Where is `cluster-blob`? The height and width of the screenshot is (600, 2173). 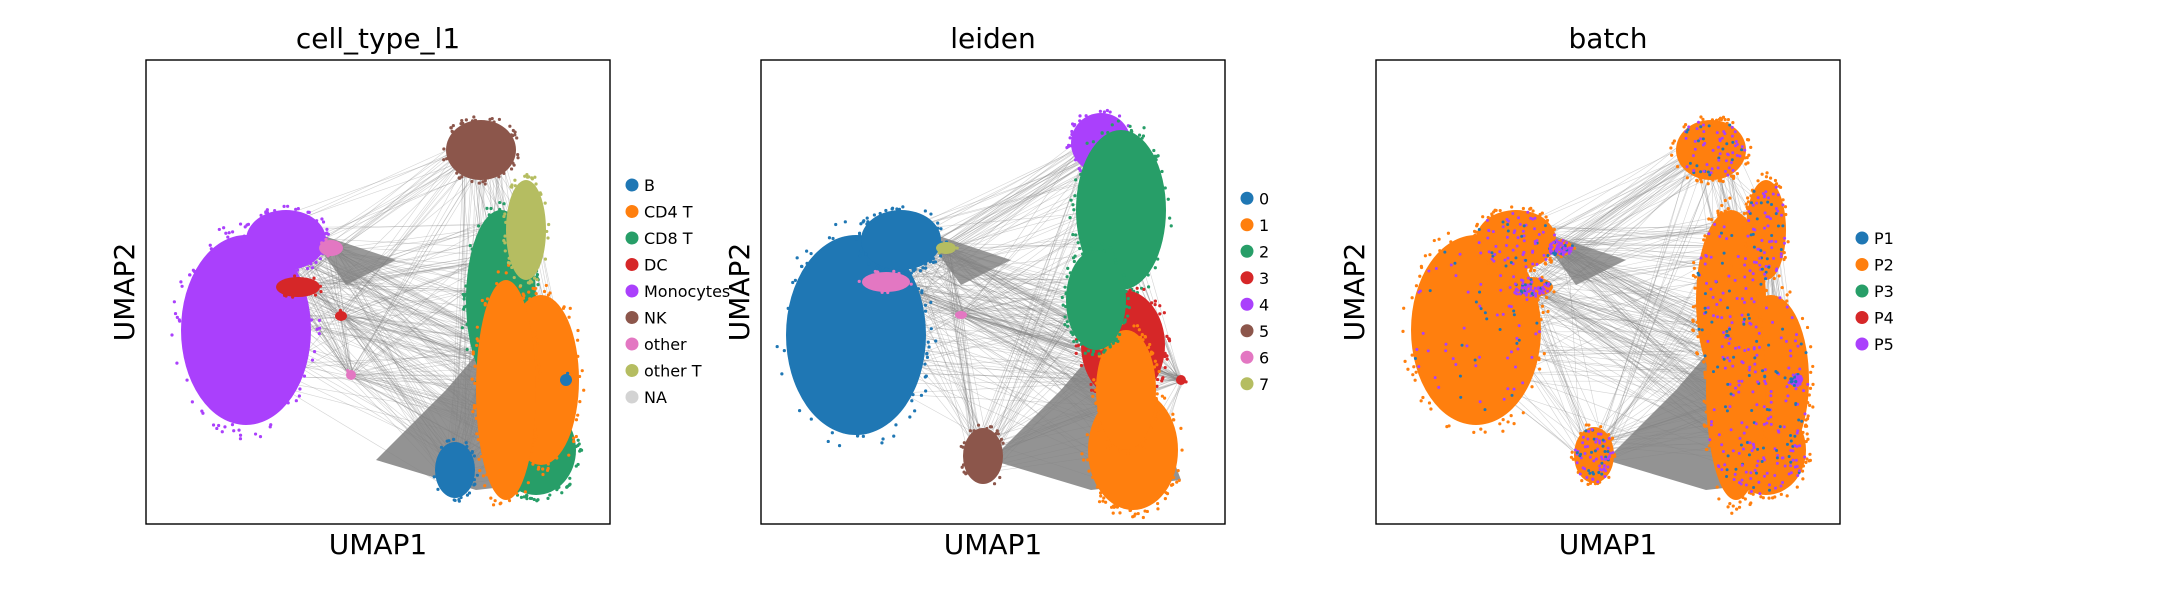 cluster-blob is located at coordinates (351, 375).